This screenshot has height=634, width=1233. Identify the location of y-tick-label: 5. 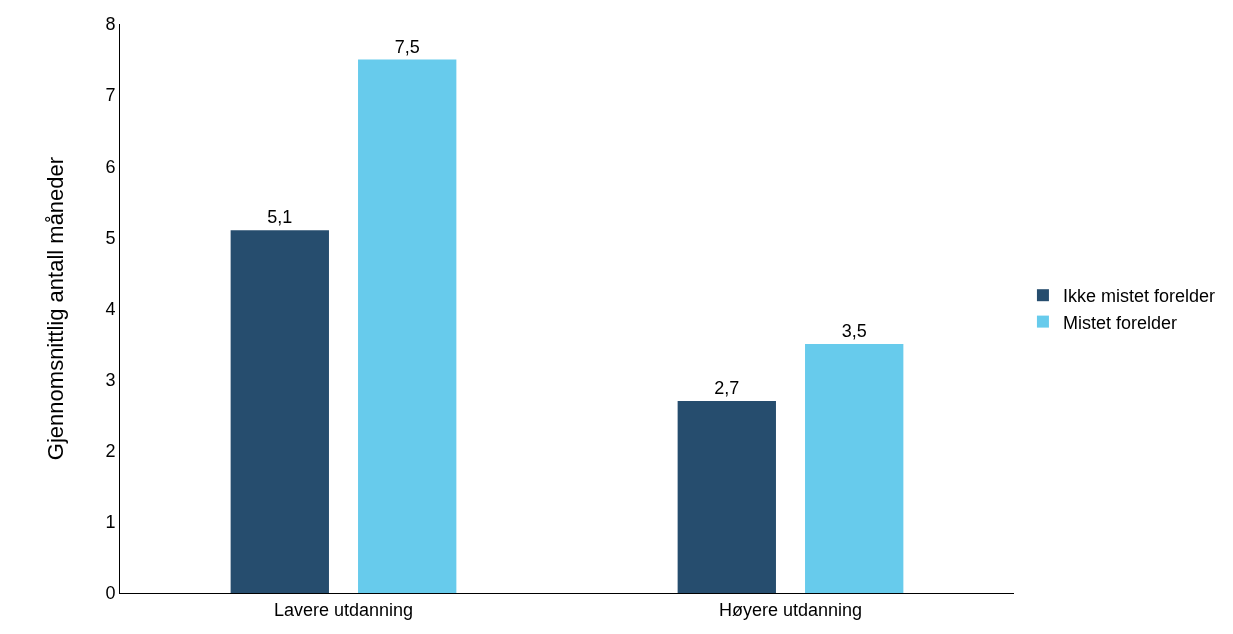
(110, 237).